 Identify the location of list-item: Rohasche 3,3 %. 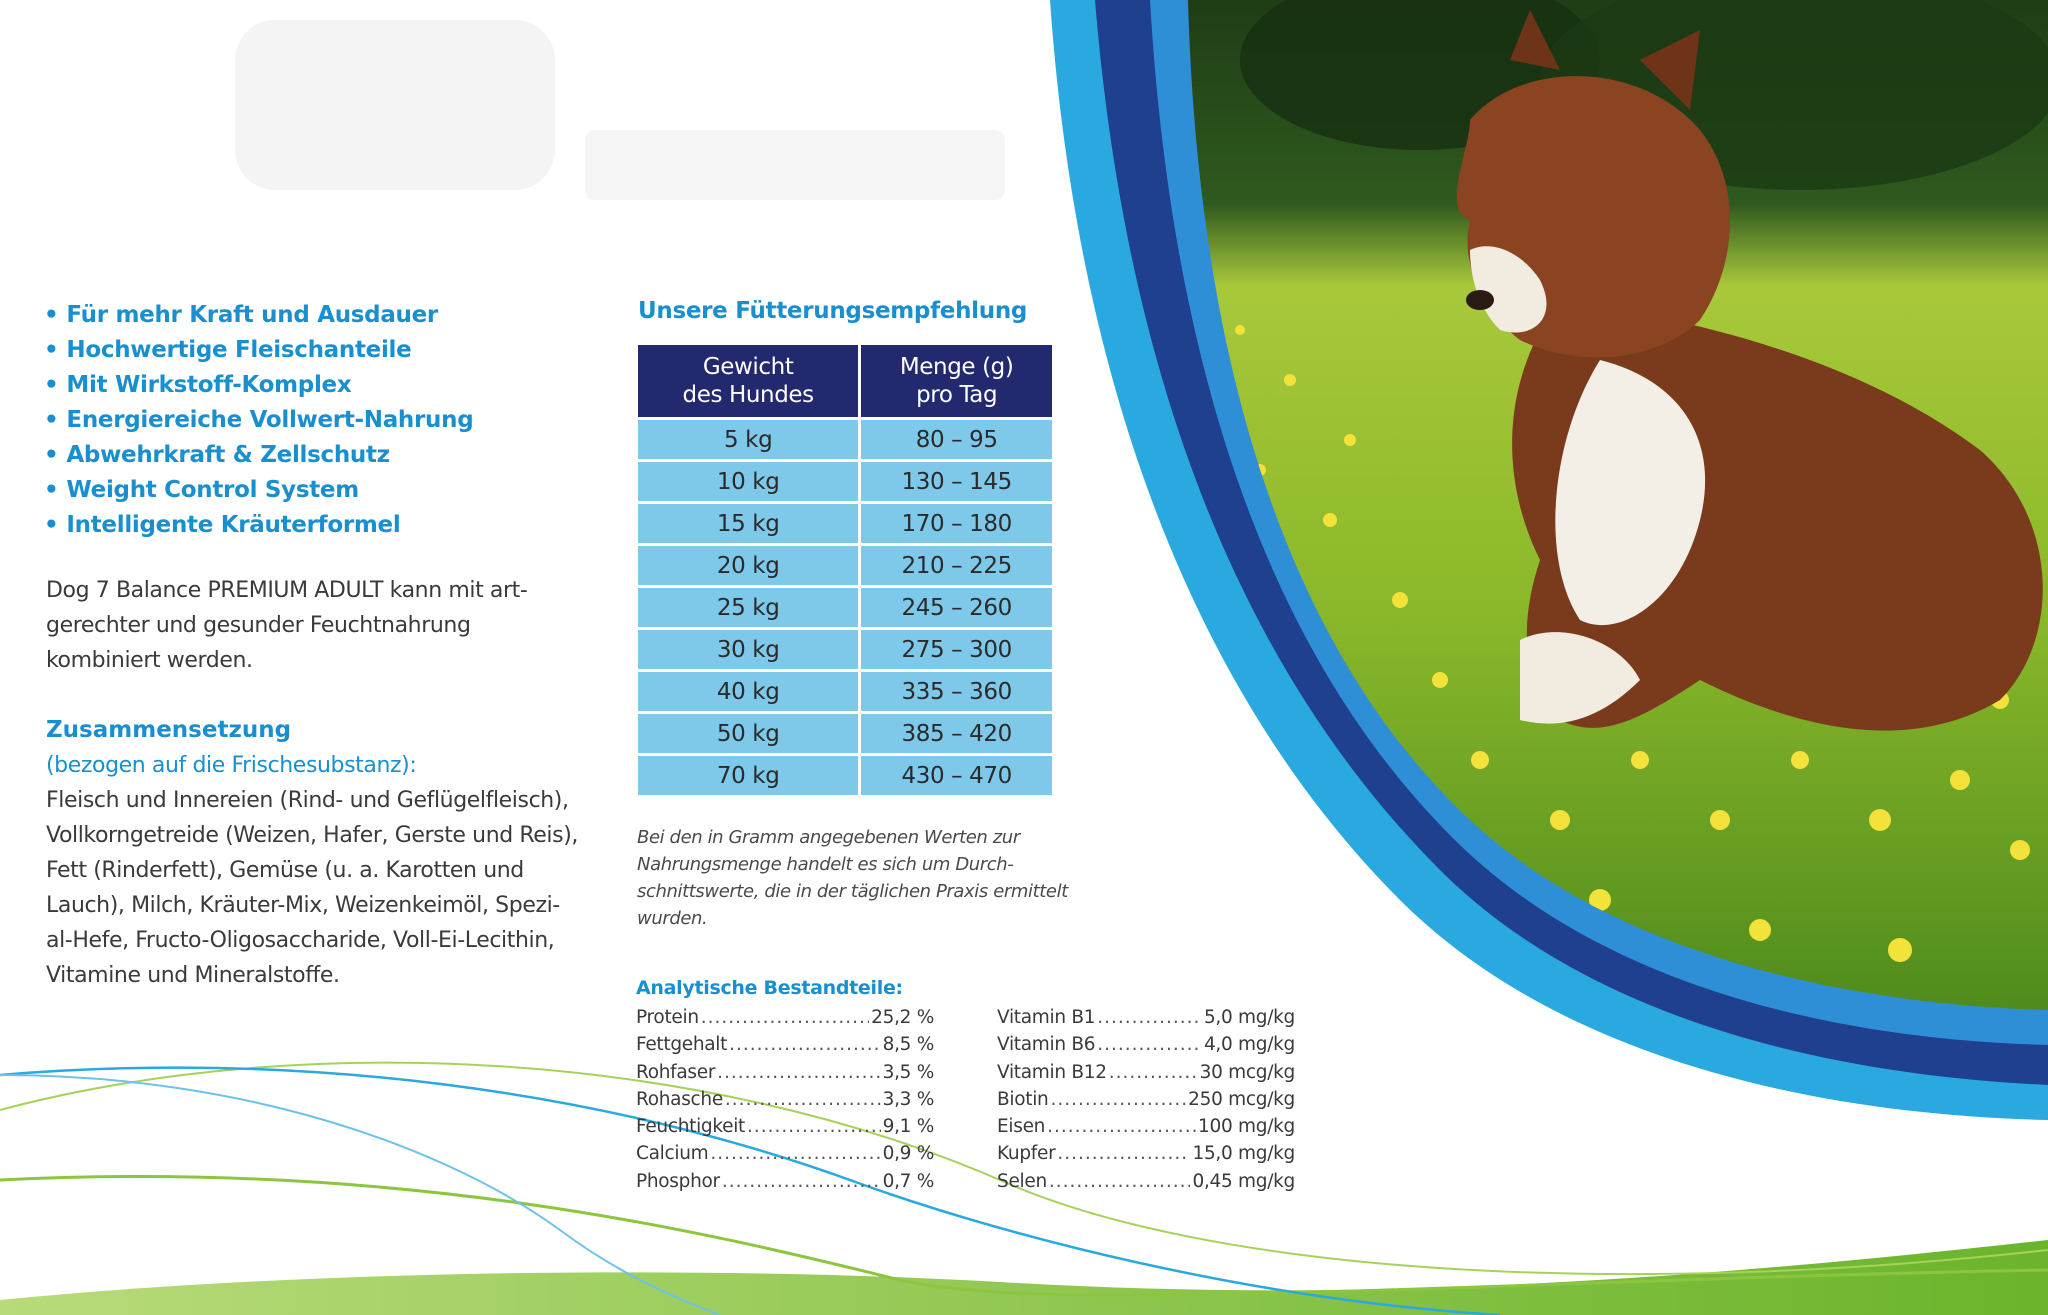
(785, 1099).